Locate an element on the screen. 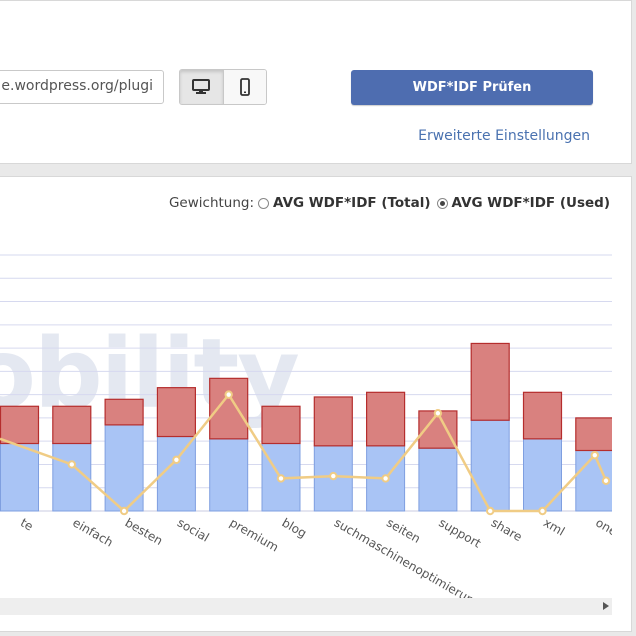 The height and width of the screenshot is (636, 636). tick-label: social is located at coordinates (193, 529).